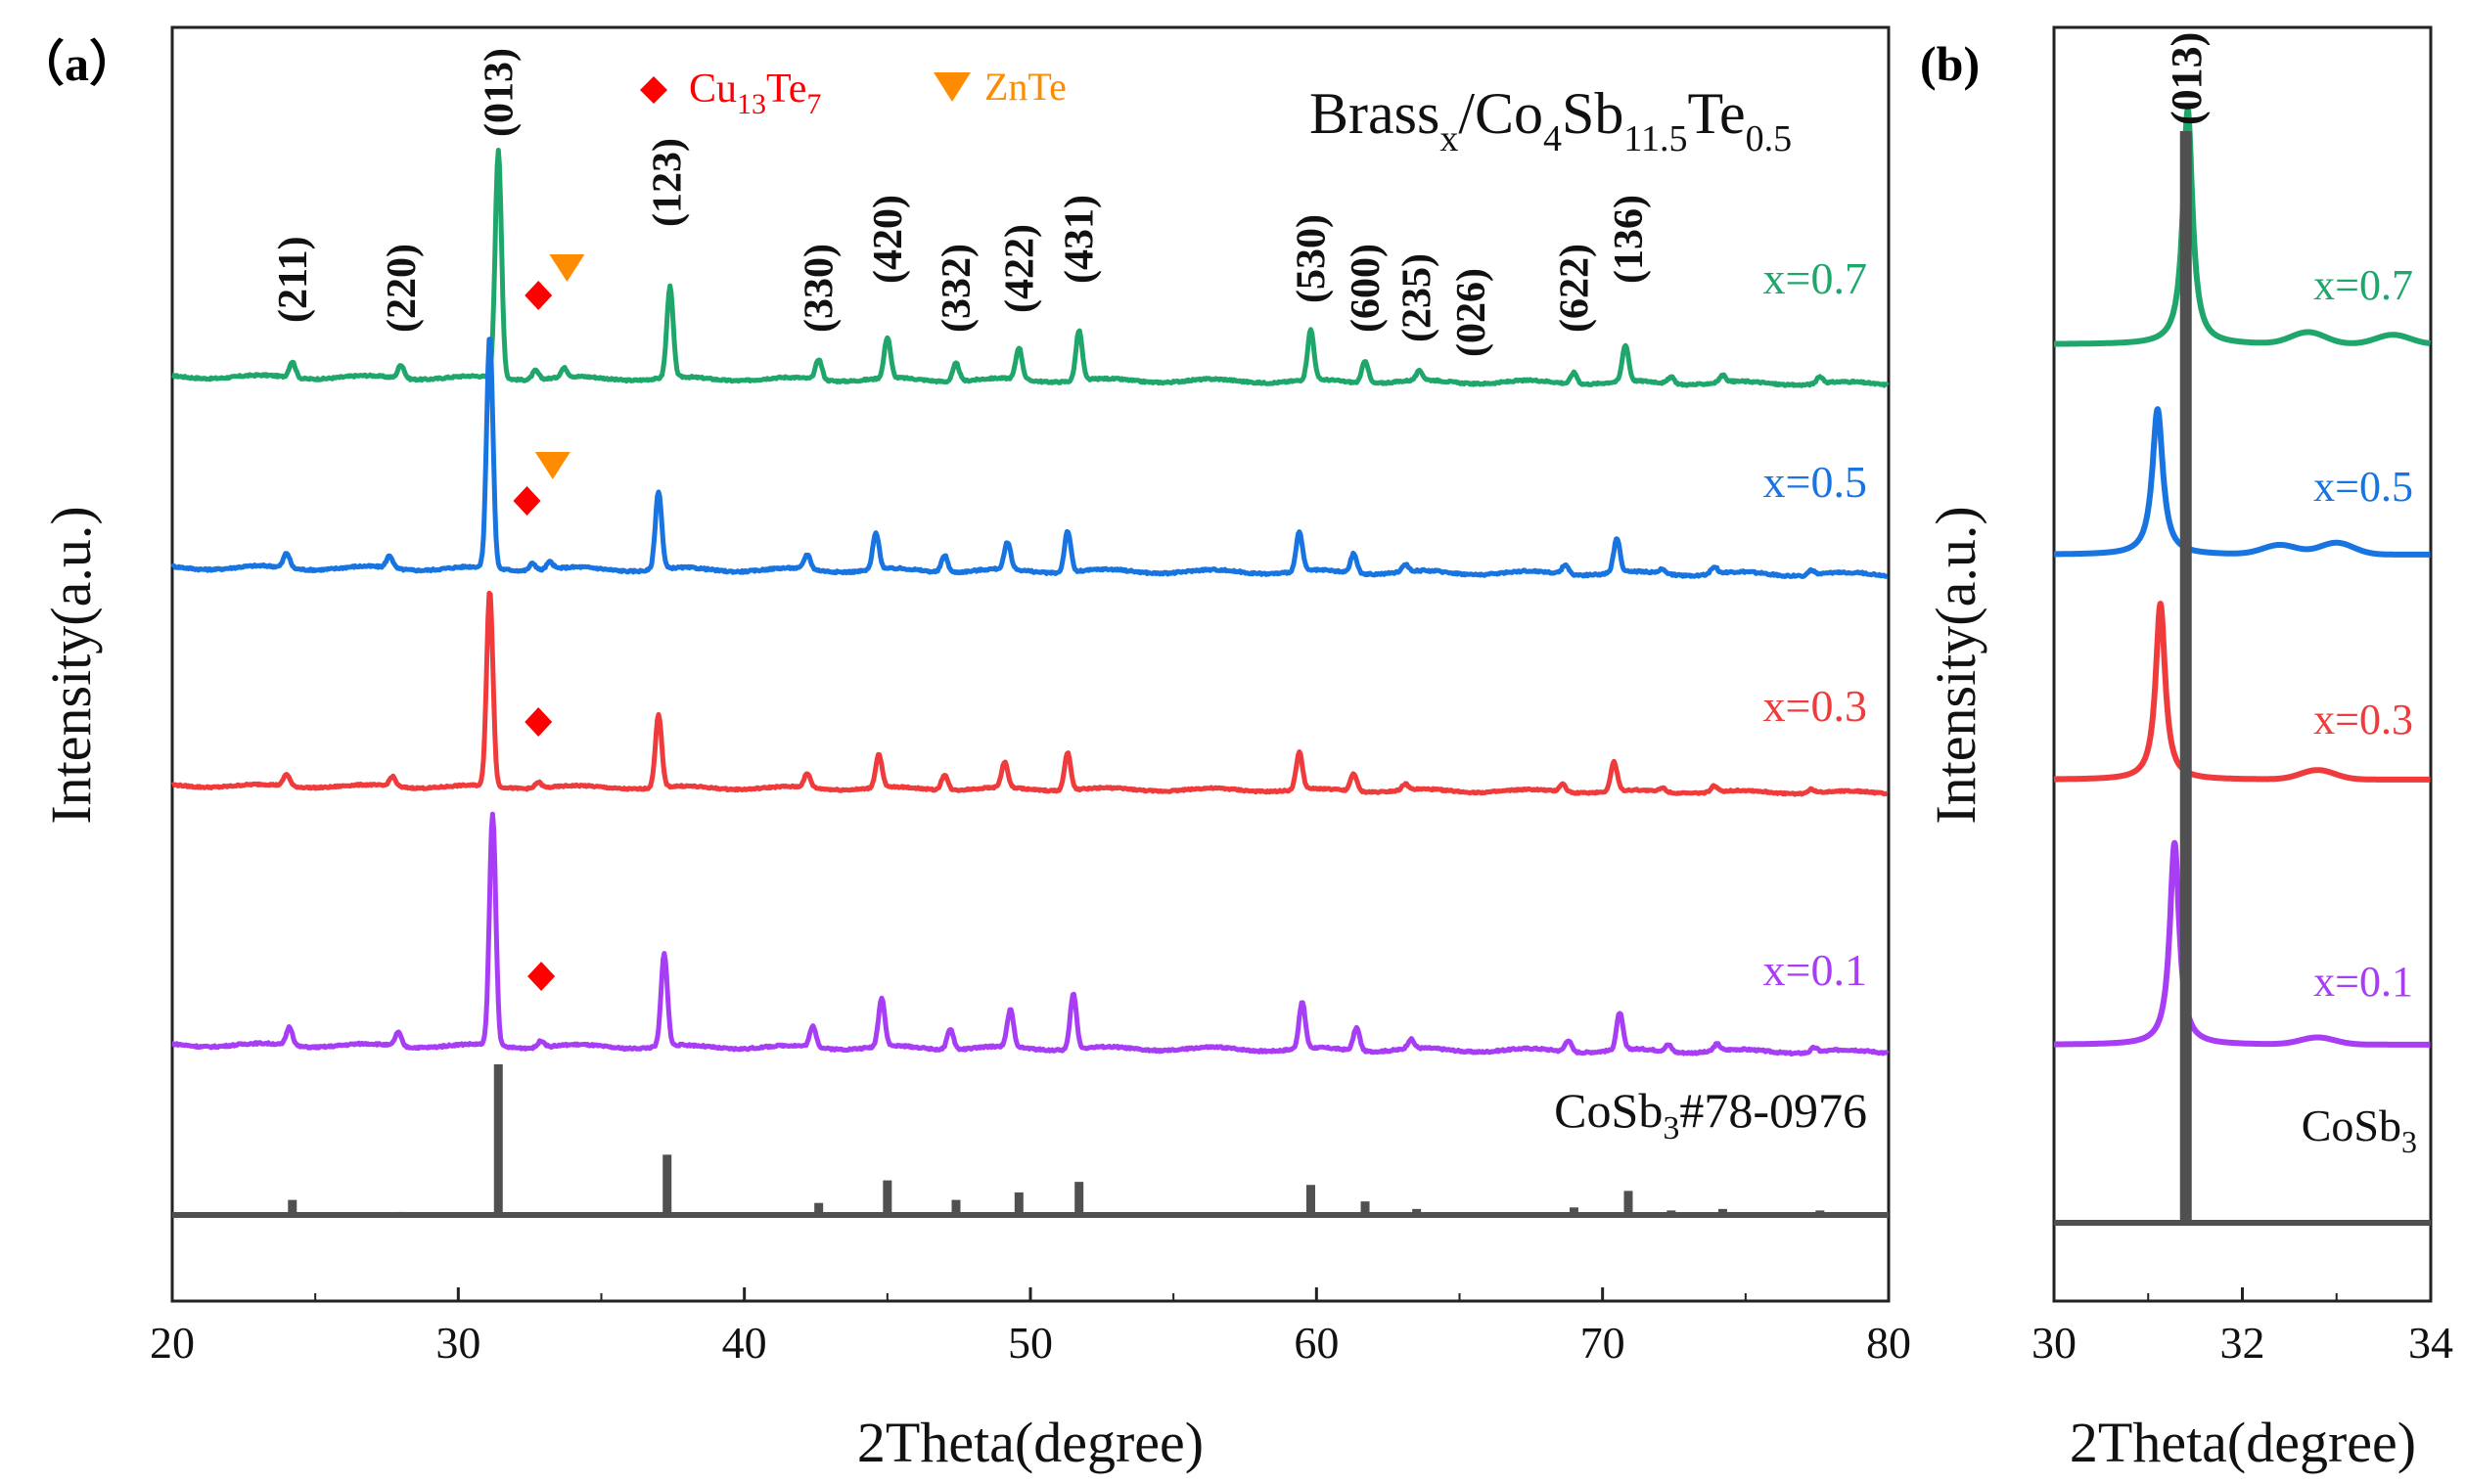  Describe the element at coordinates (500, 92) in the screenshot. I see `peak-label-013: (013)` at that location.